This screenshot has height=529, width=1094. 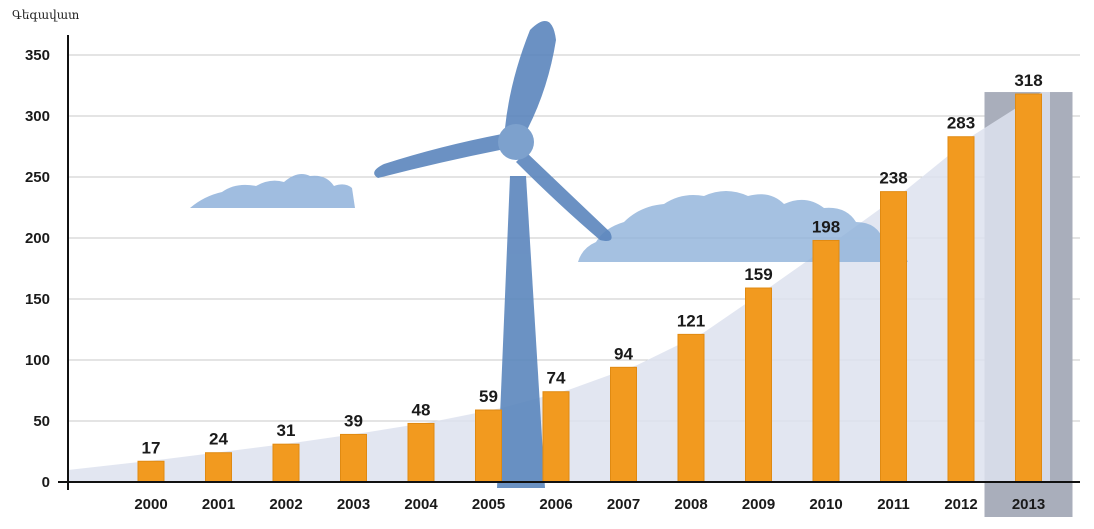 What do you see at coordinates (556, 378) in the screenshot?
I see `data-label-2006: 74` at bounding box center [556, 378].